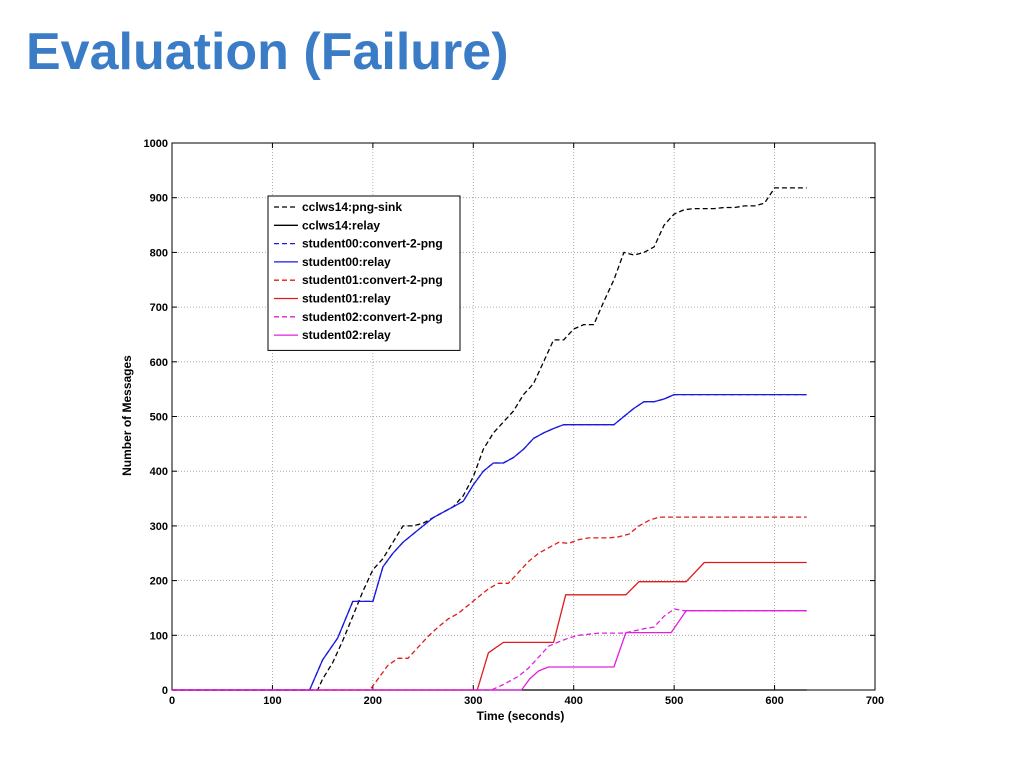 The height and width of the screenshot is (767, 1023). What do you see at coordinates (172, 701) in the screenshot?
I see `x-tick-label: 0` at bounding box center [172, 701].